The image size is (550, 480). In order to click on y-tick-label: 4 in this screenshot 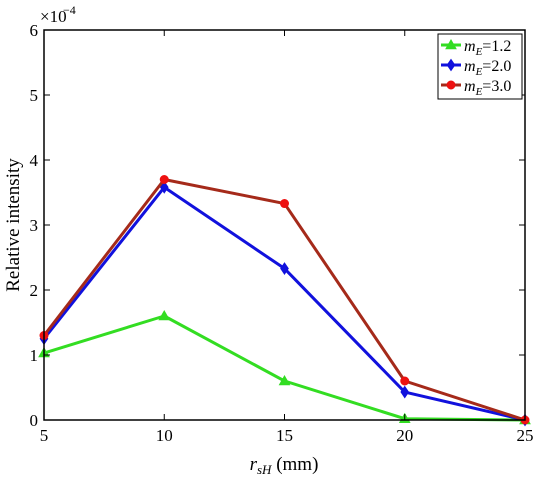, I will do `click(34, 160)`.